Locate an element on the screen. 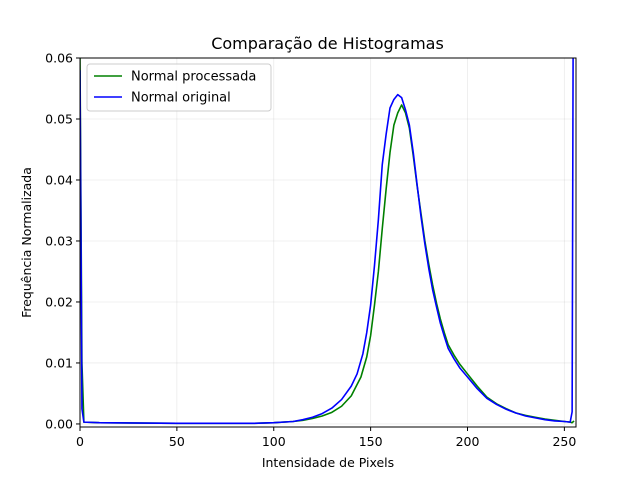  legend-label-0: Normal processada is located at coordinates (193, 77).